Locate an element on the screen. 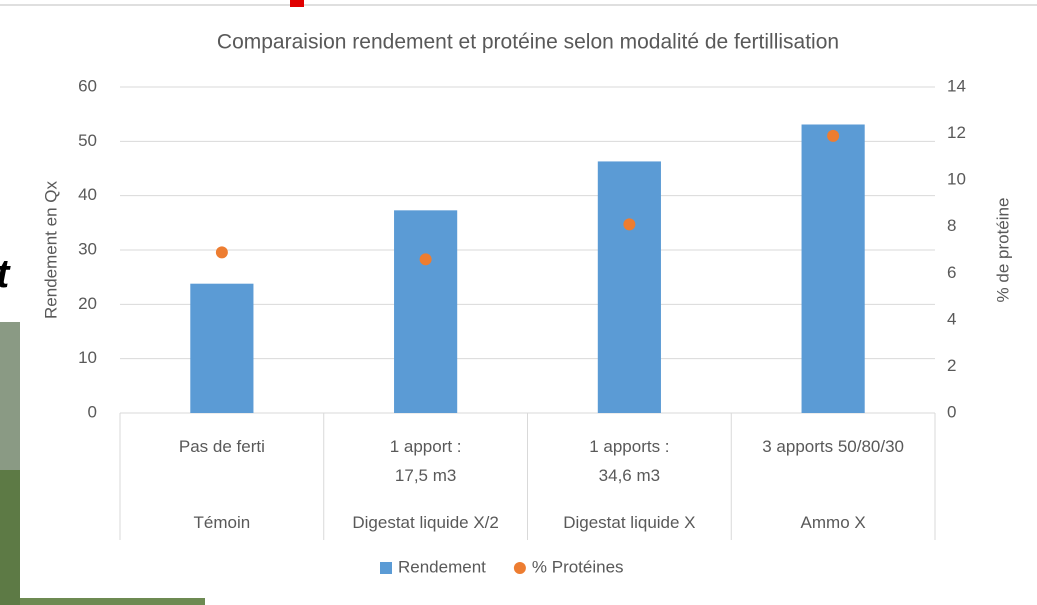 The image size is (1037, 605). slide-accent is located at coordinates (297, 3).